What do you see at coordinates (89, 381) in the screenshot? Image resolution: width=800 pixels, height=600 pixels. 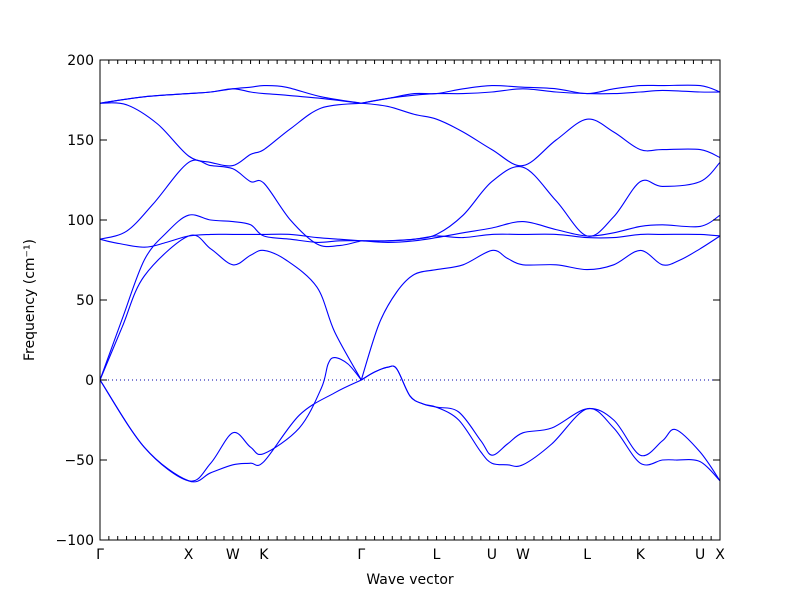 I see `y-tick-label: 0` at bounding box center [89, 381].